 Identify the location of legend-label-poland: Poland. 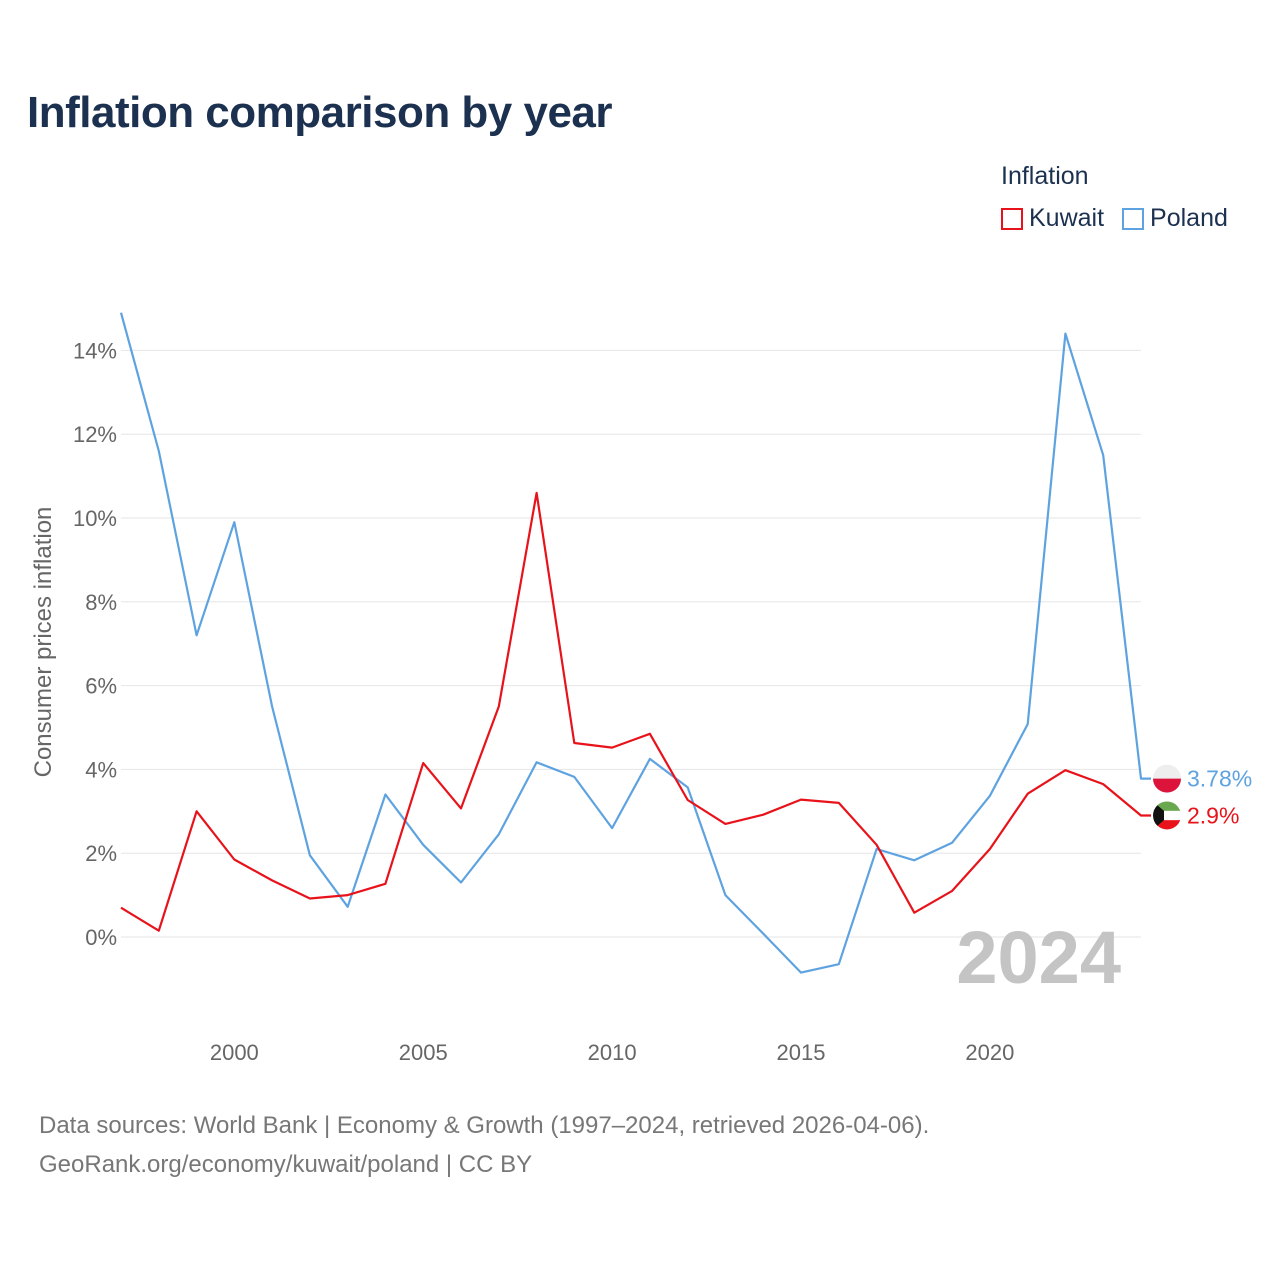
(1189, 218).